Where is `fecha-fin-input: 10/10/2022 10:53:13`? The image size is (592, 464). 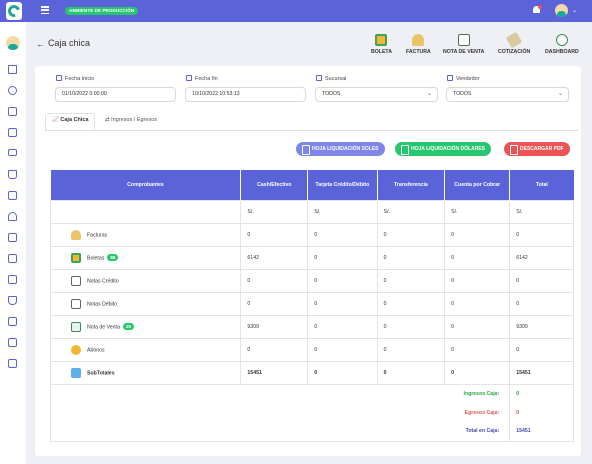
fecha-fin-input: 10/10/2022 10:53:13 is located at coordinates (245, 94).